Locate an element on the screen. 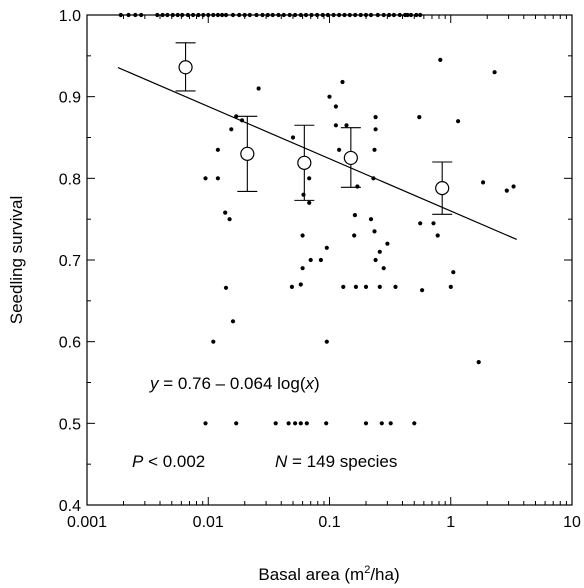 The height and width of the screenshot is (588, 584). p-value-annotation: P < 0.002 is located at coordinates (168, 461).